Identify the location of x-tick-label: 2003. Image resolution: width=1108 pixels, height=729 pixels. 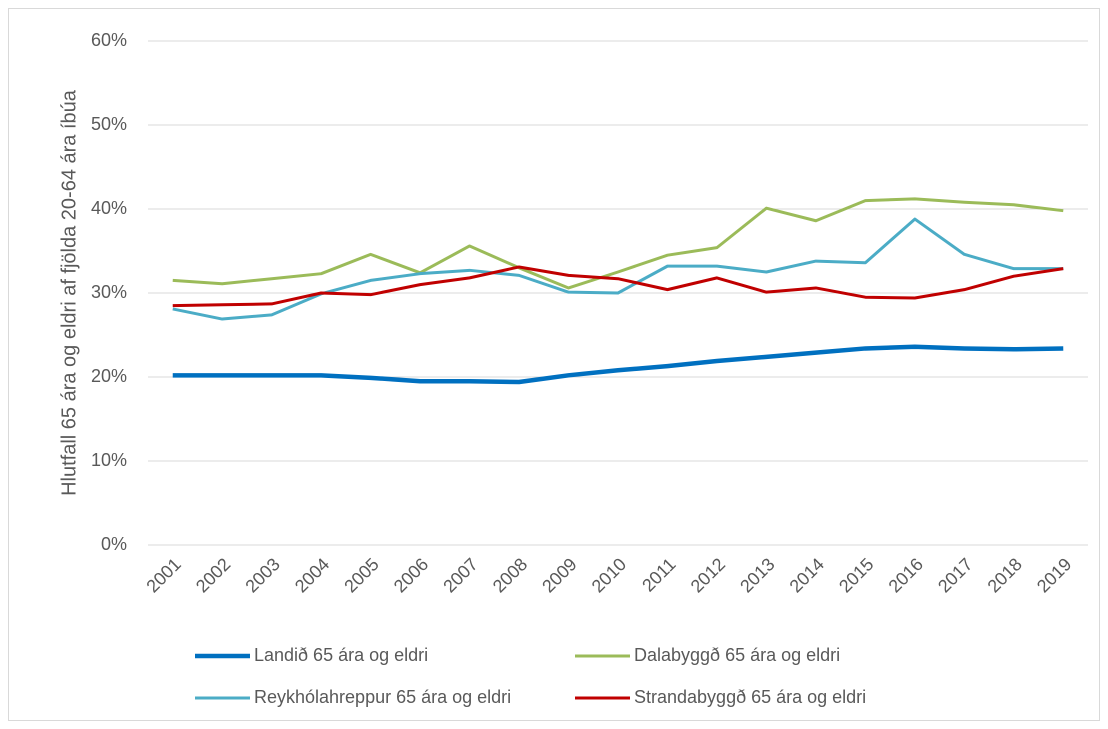
(262, 575).